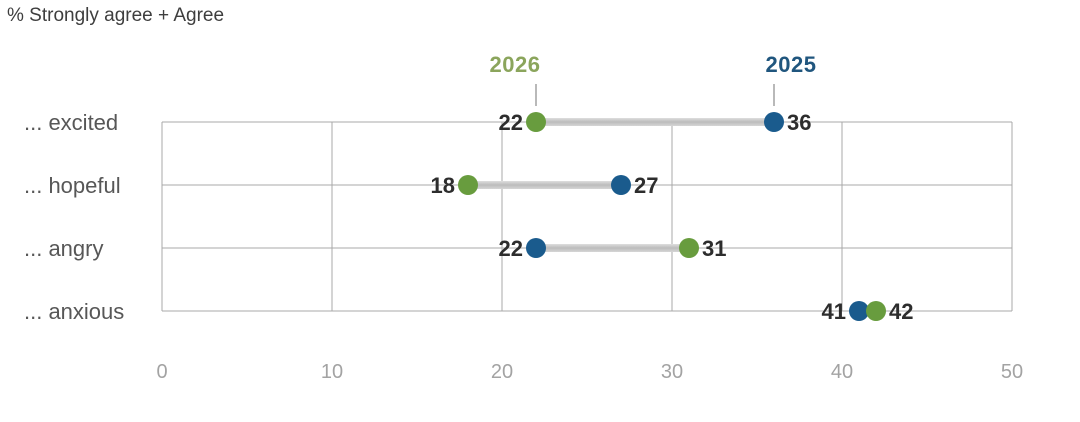  What do you see at coordinates (842, 372) in the screenshot?
I see `x-tick-label: 40` at bounding box center [842, 372].